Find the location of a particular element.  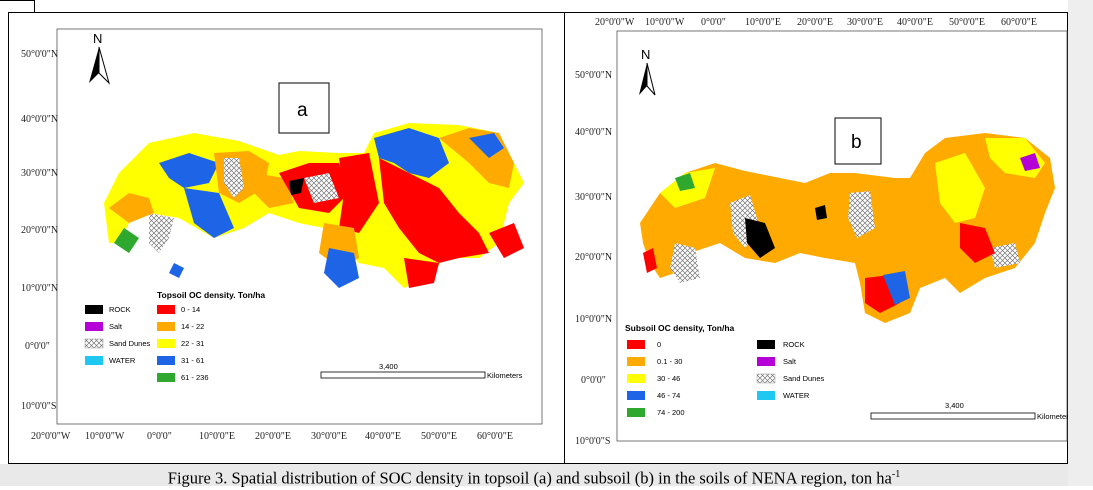

panel-letter: b is located at coordinates (856, 142).